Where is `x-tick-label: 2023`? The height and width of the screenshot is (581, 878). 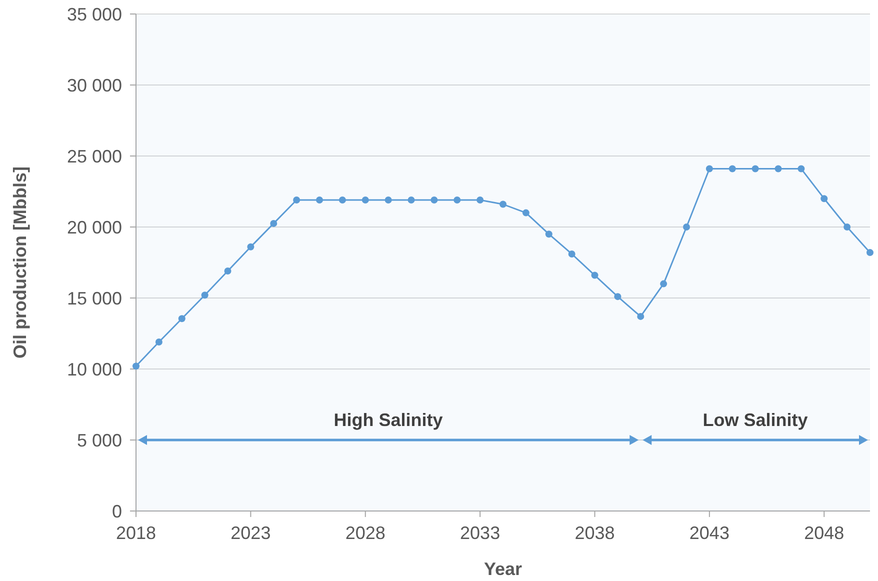 x-tick-label: 2023 is located at coordinates (250, 533).